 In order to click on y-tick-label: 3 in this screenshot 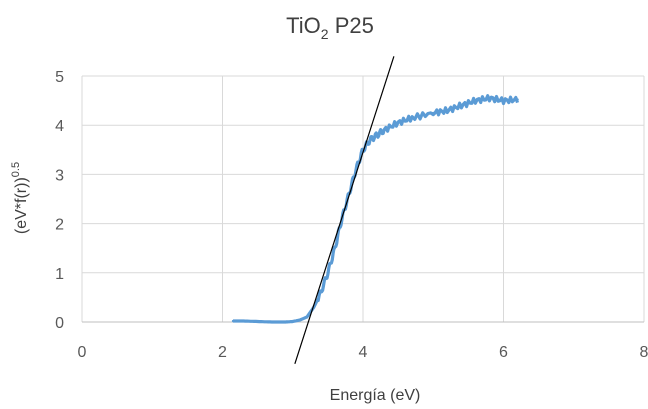, I will do `click(59, 175)`.